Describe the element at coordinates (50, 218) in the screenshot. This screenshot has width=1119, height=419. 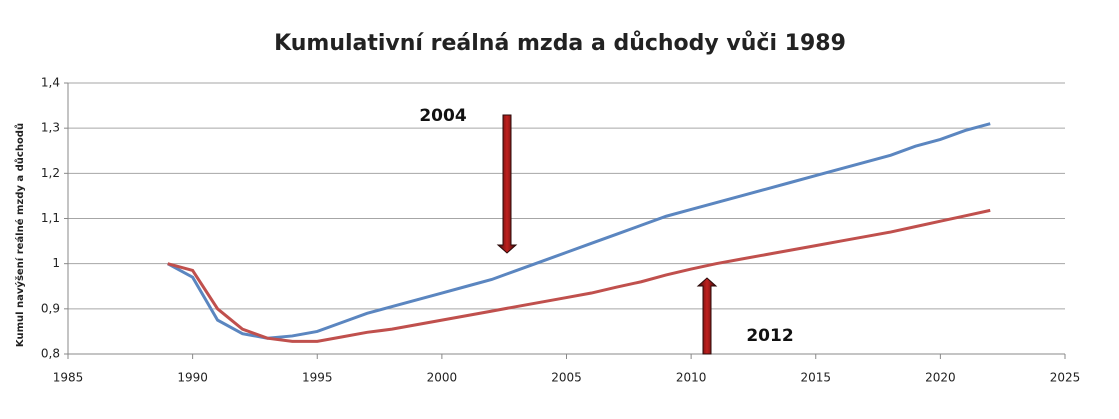
I see `y-tick-label: 1,1` at that location.